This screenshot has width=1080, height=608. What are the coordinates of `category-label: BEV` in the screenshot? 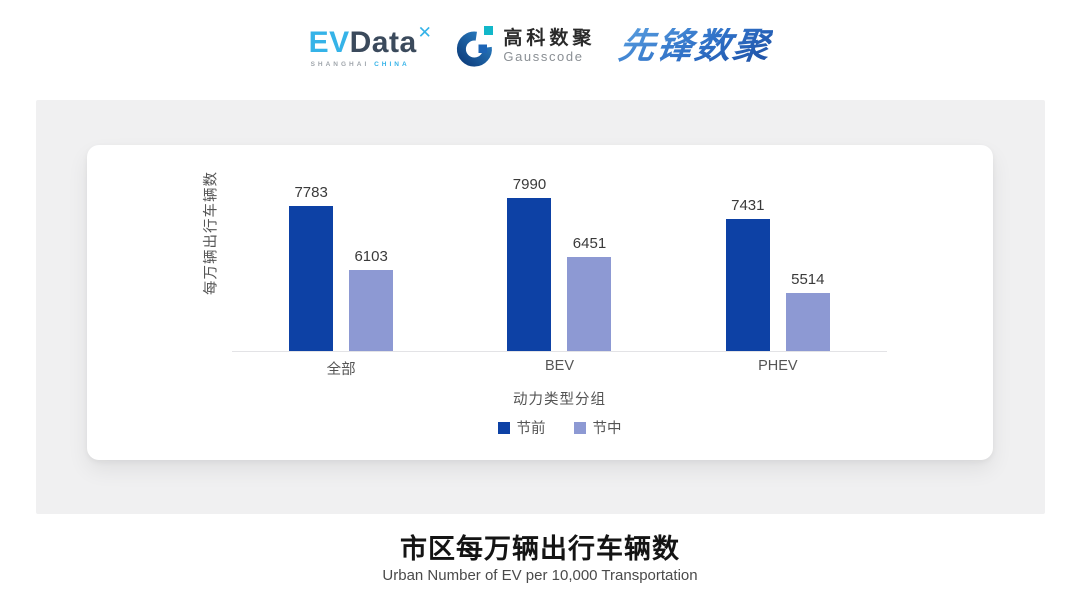 It's located at (559, 366).